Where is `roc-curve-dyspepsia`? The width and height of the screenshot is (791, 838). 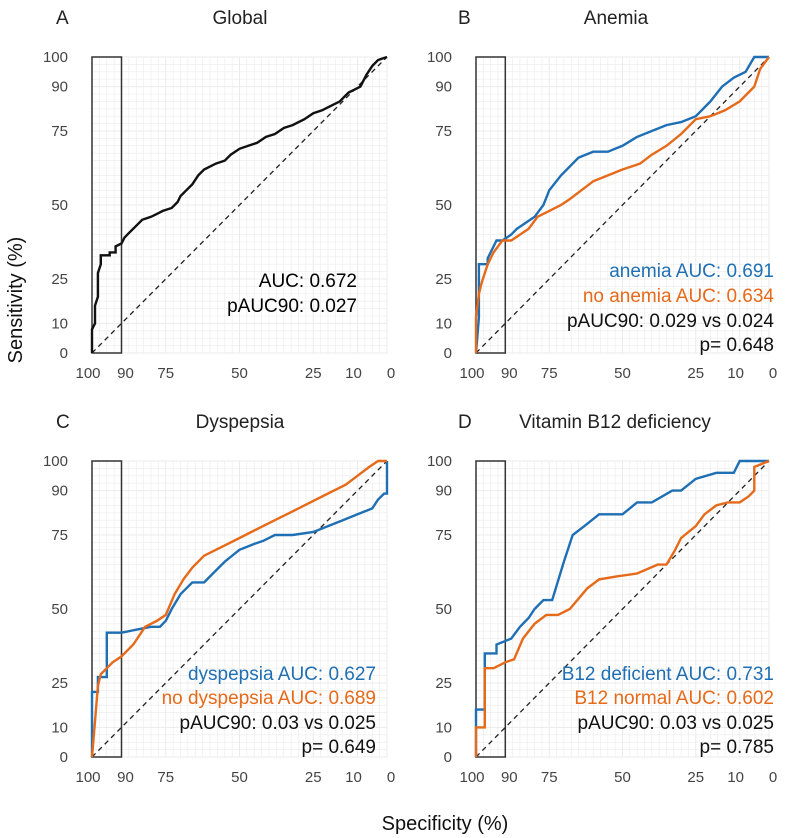 roc-curve-dyspepsia is located at coordinates (239, 609).